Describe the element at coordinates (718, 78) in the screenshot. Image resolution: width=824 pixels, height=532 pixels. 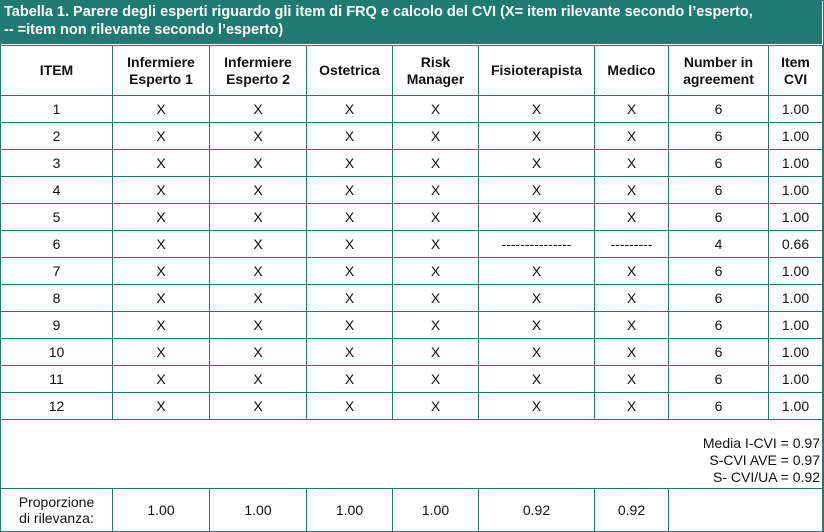
I see `column-header-line-2: agreement` at that location.